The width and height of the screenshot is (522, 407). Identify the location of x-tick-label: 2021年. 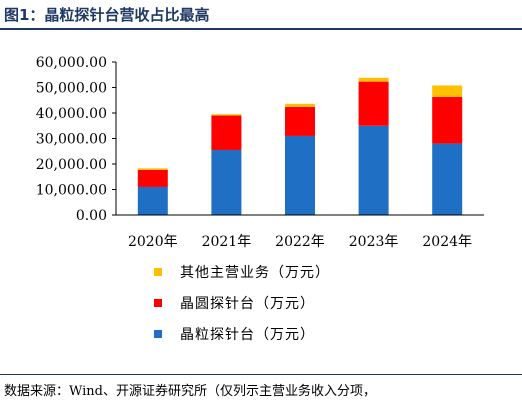
(227, 242).